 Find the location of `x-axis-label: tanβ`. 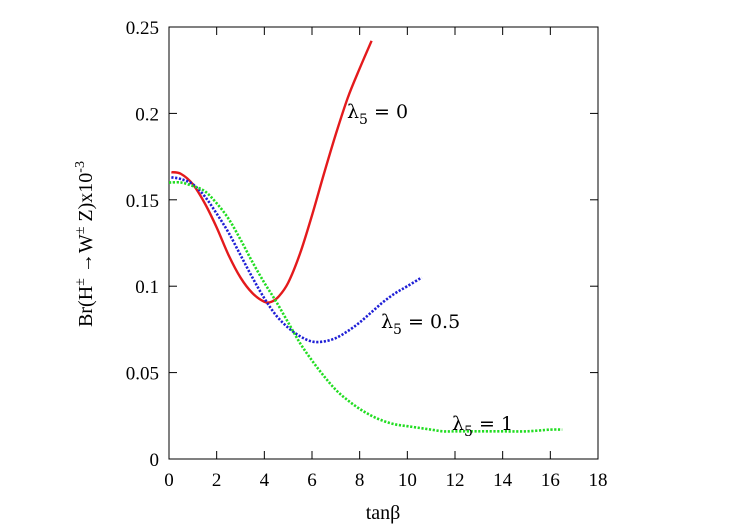

x-axis-label: tanβ is located at coordinates (383, 513).